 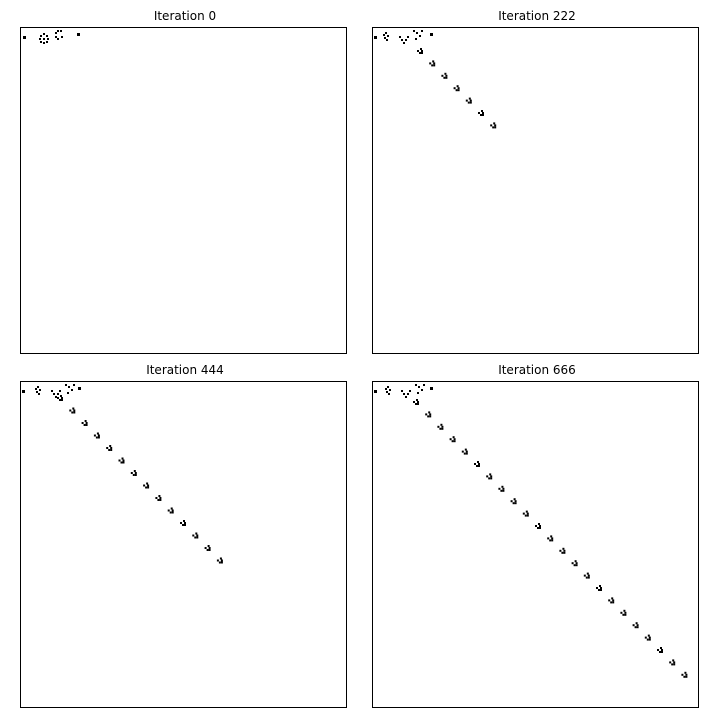 I want to click on panel-title-2: Iteration 444, so click(x=185, y=370).